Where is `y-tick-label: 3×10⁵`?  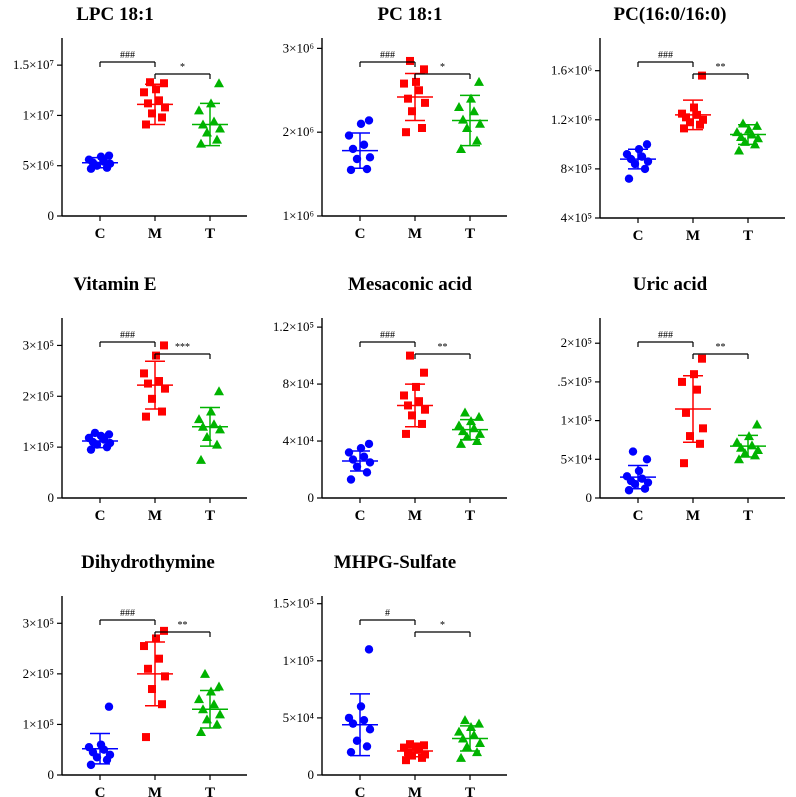
y-tick-label: 3×10⁵ is located at coordinates (38, 622).